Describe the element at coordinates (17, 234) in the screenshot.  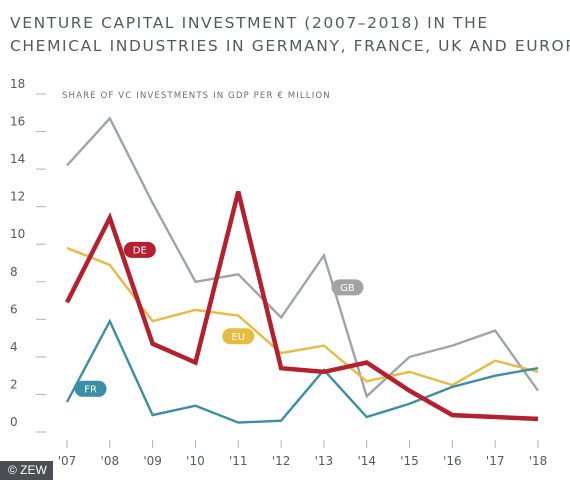
I see `y-tick-label: 10` at that location.